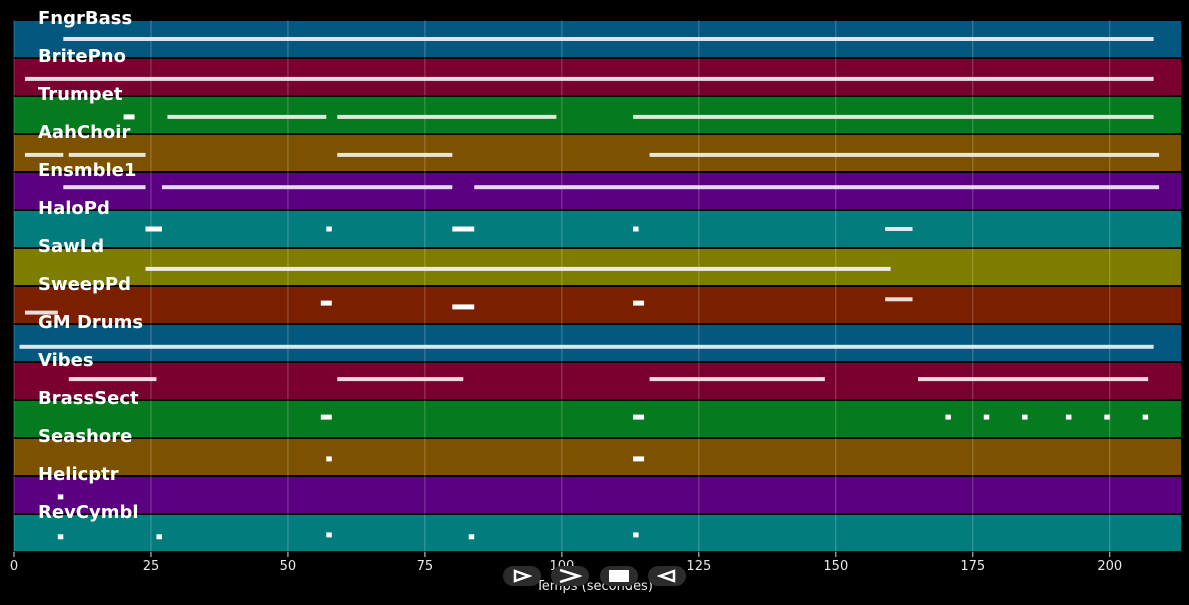  Describe the element at coordinates (88, 398) in the screenshot. I see `track-label: BrassSect` at that location.